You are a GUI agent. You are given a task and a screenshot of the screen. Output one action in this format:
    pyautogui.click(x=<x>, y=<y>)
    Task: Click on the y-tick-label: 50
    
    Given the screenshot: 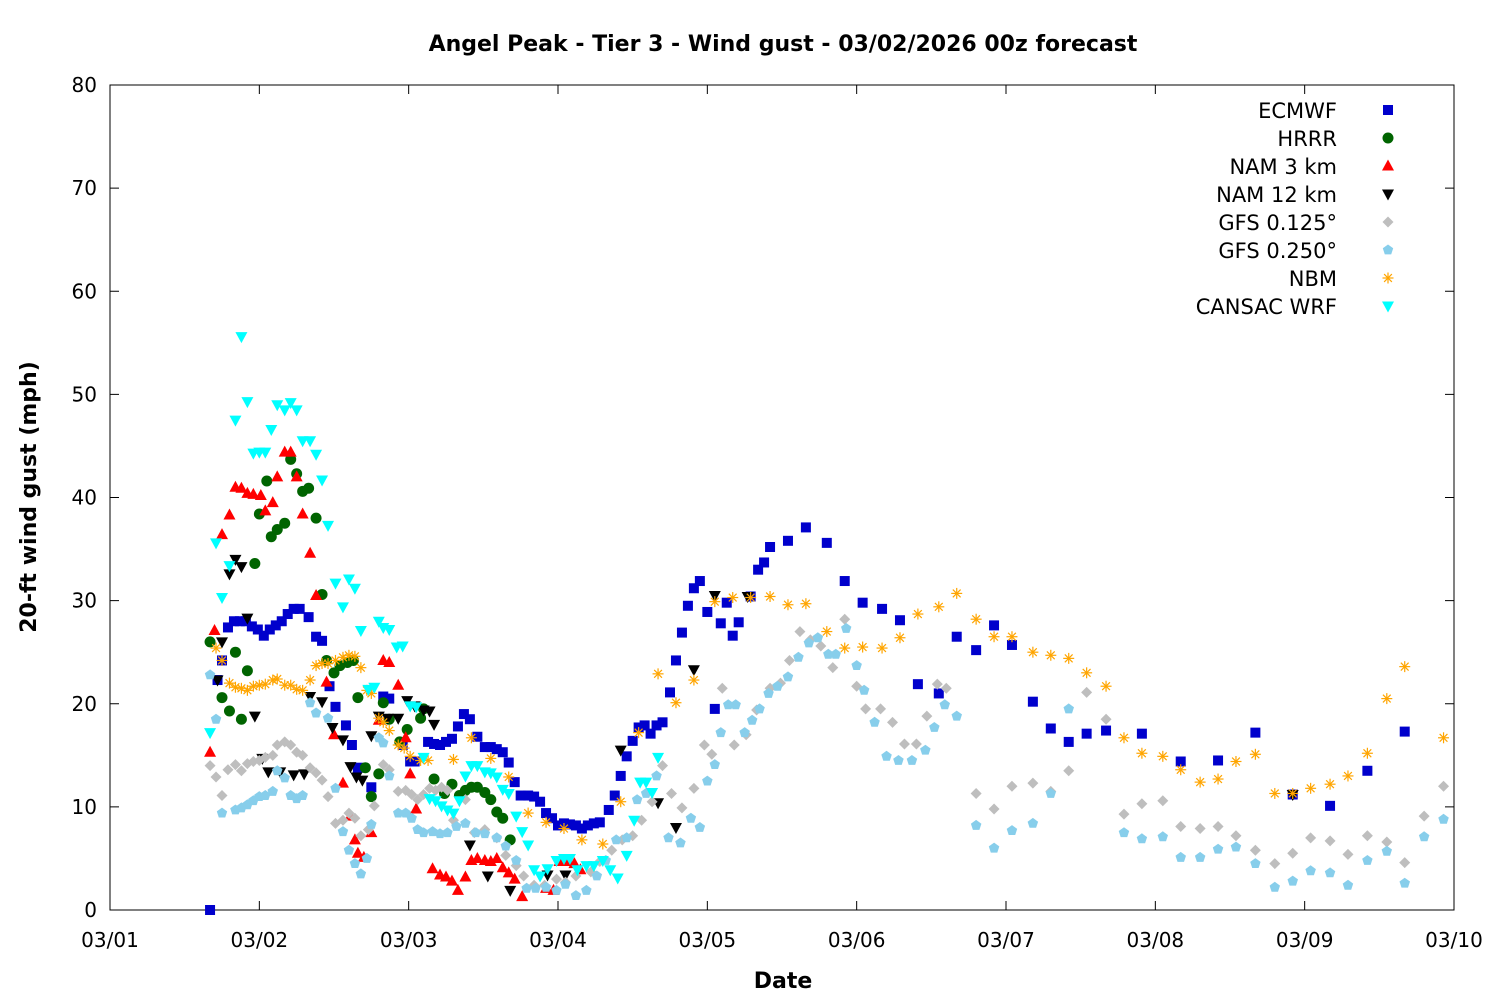 What is the action you would take?
    pyautogui.click(x=84, y=394)
    